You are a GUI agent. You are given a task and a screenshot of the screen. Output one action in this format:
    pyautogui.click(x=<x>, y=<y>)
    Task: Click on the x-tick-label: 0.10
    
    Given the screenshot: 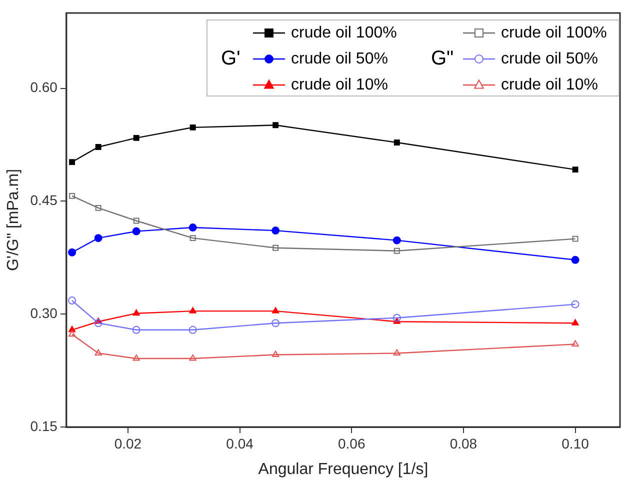 What is the action you would take?
    pyautogui.click(x=576, y=443)
    